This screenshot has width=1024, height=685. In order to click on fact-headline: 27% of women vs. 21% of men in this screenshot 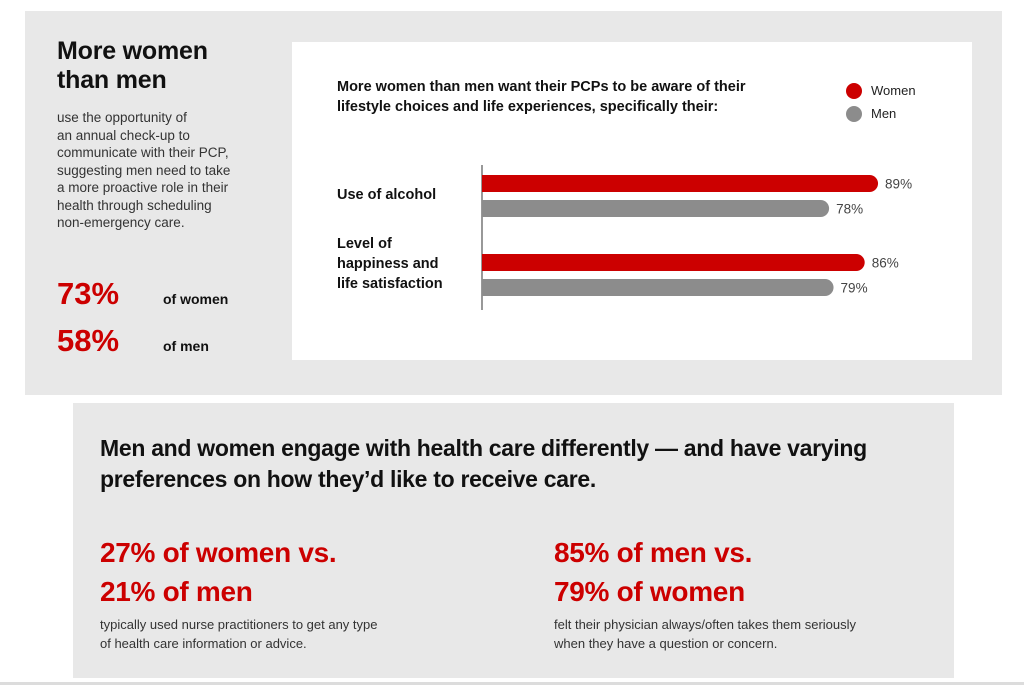, I will do `click(218, 572)`.